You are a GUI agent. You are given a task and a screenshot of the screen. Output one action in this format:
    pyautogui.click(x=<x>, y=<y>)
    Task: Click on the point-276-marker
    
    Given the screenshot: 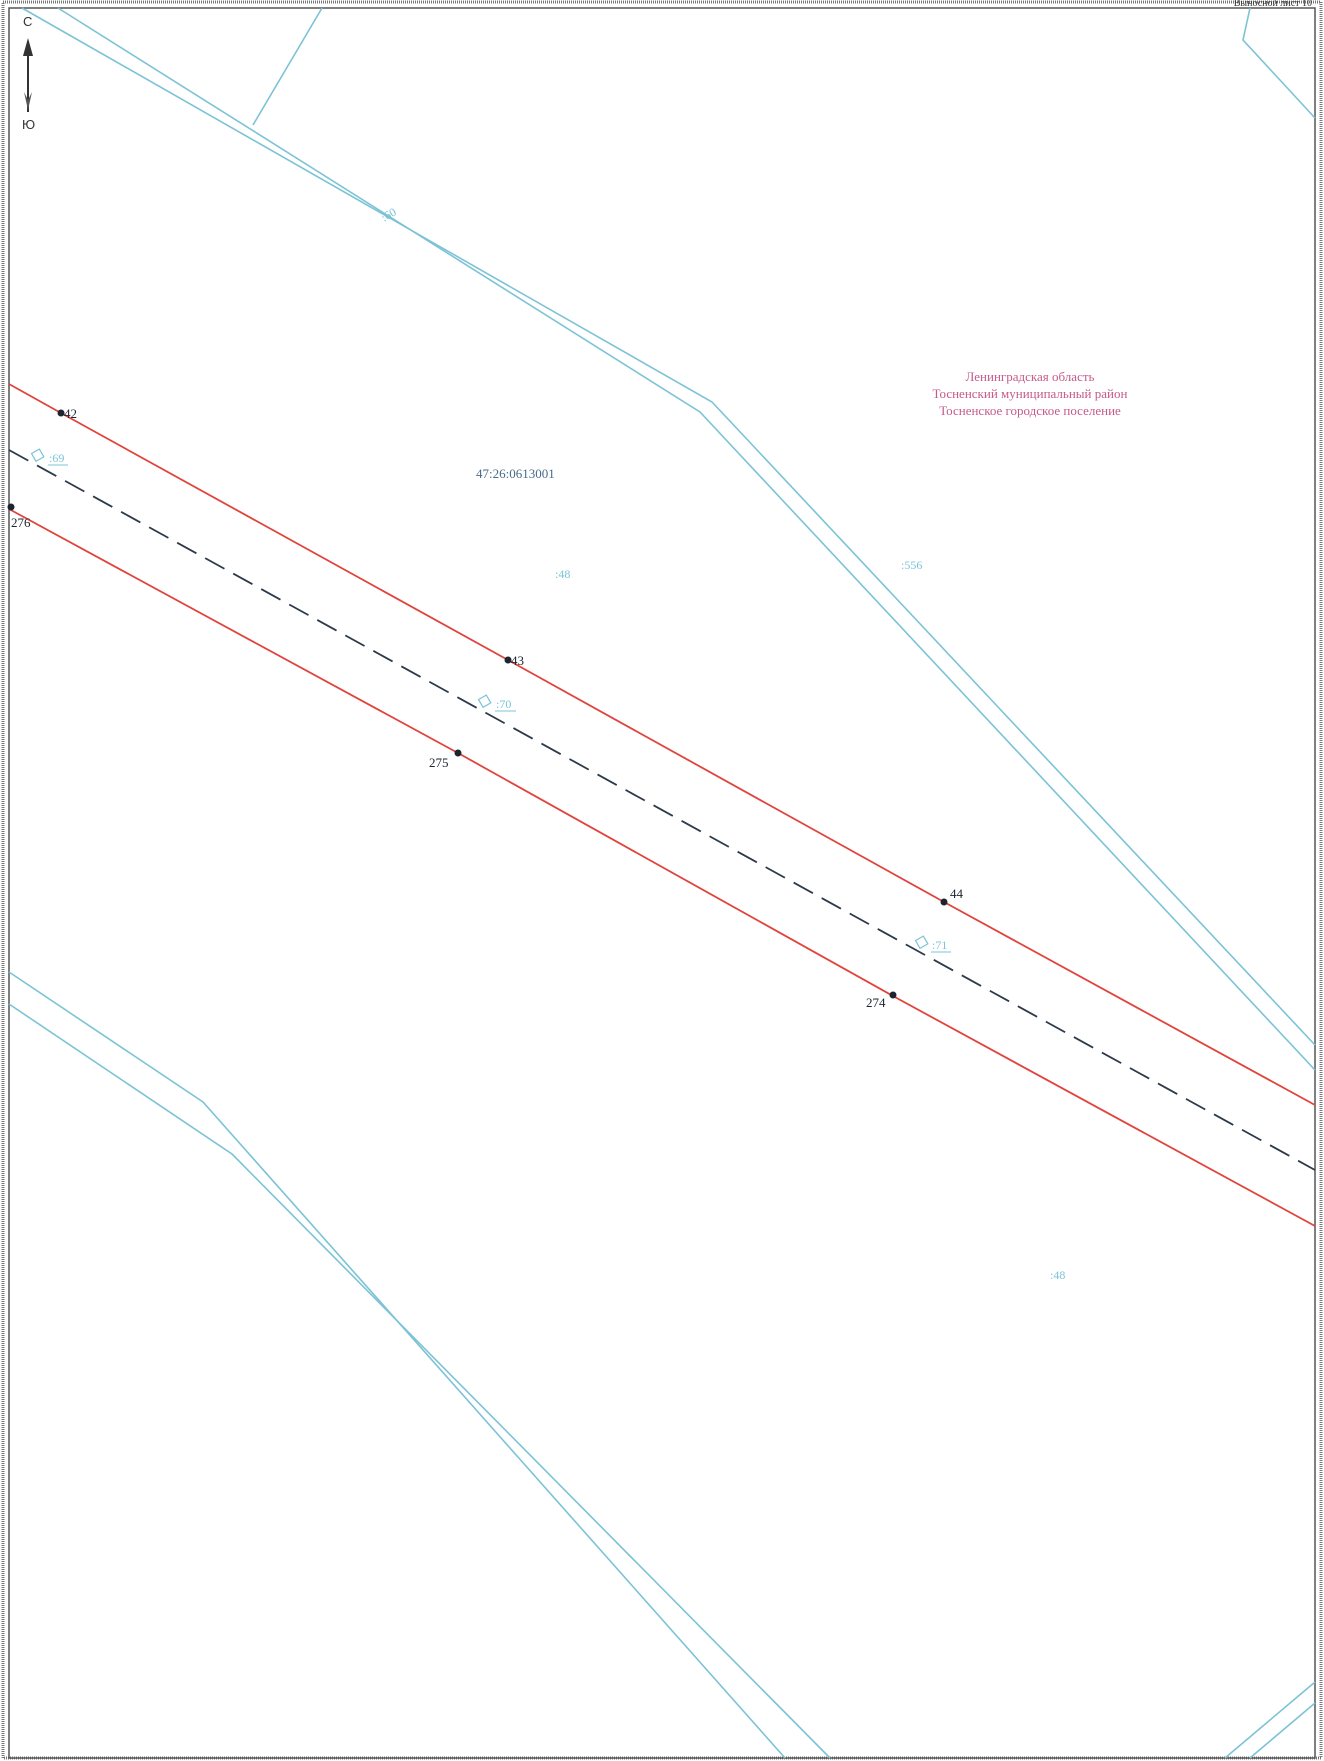 What is the action you would take?
    pyautogui.click(x=11, y=507)
    